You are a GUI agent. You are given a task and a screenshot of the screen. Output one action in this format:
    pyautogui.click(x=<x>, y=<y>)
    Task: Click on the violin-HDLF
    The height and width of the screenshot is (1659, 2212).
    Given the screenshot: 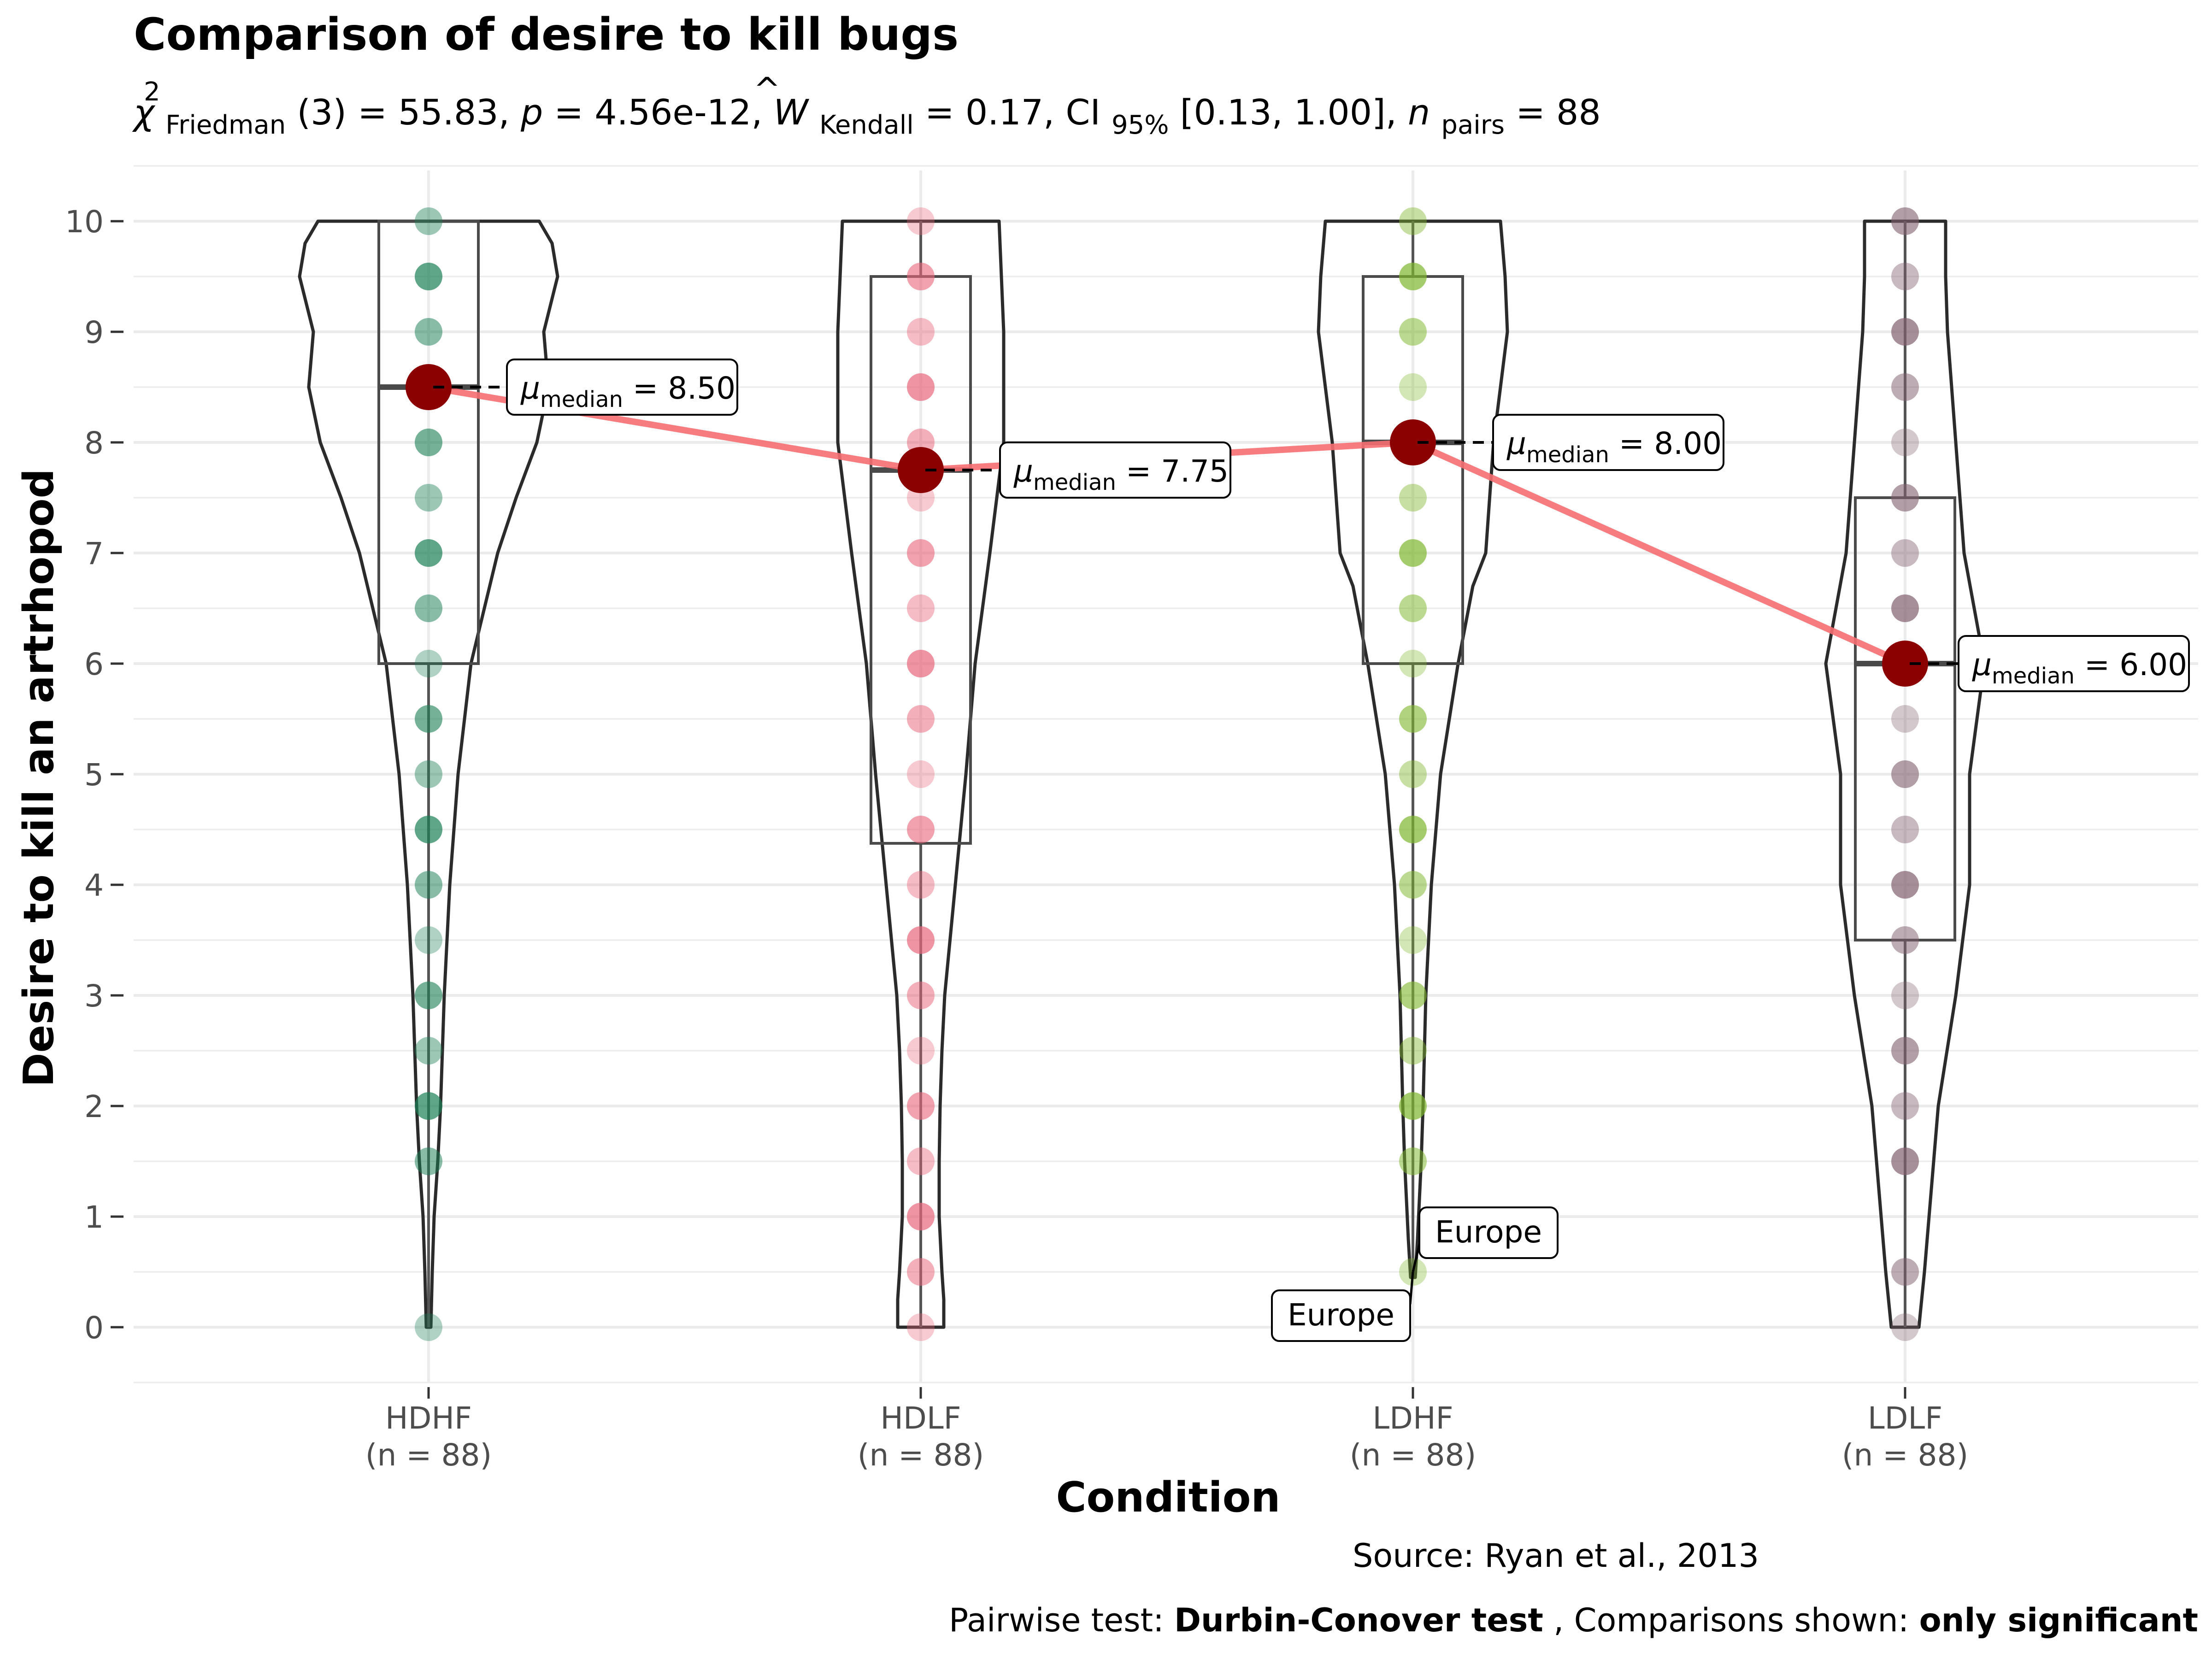 What is the action you would take?
    pyautogui.click(x=921, y=774)
    